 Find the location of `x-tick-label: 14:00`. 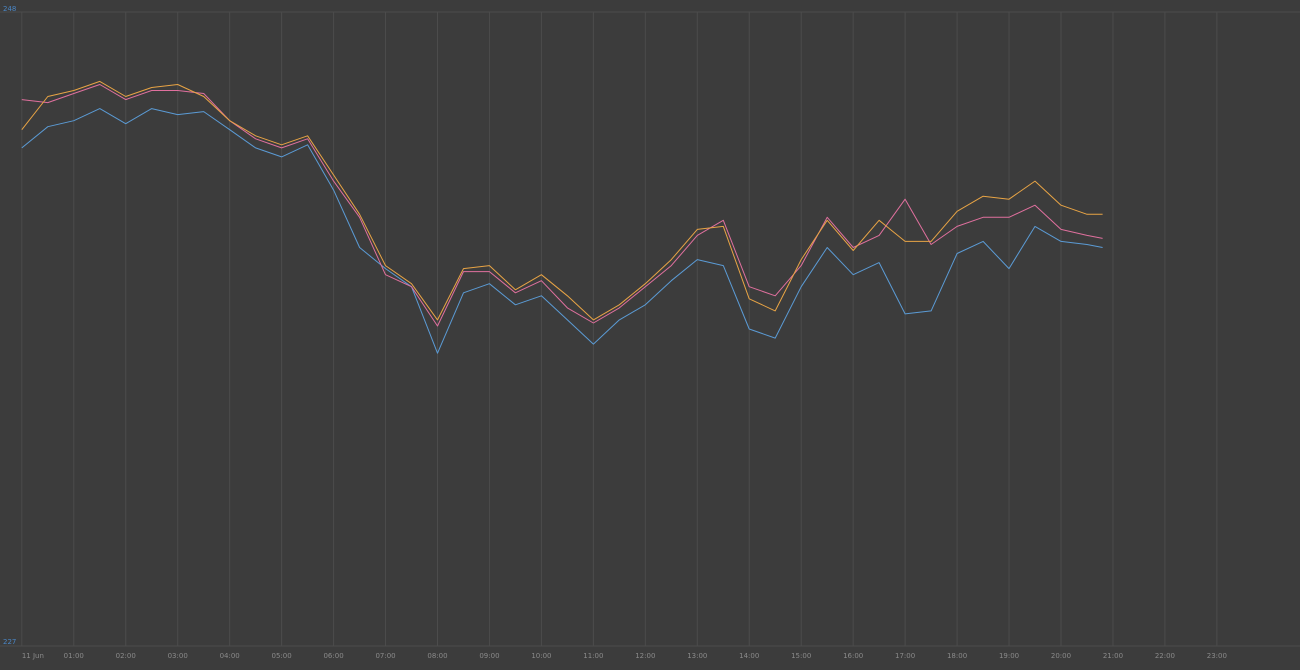

x-tick-label: 14:00 is located at coordinates (749, 656).